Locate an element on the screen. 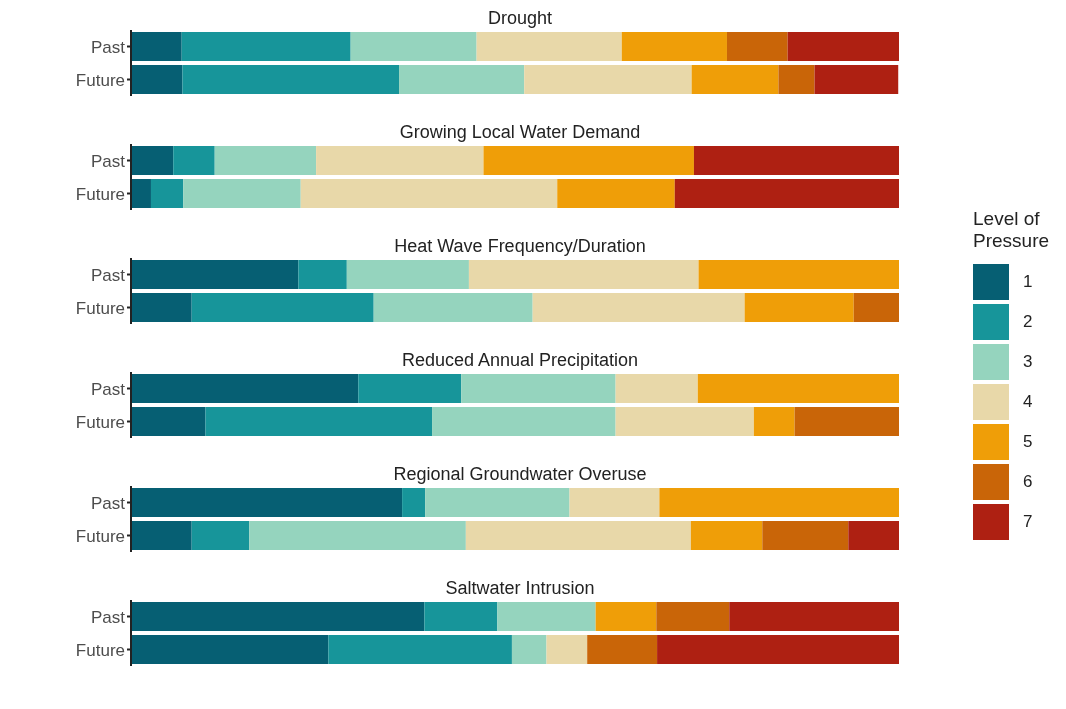  legend-label: 7 is located at coordinates (1028, 522).